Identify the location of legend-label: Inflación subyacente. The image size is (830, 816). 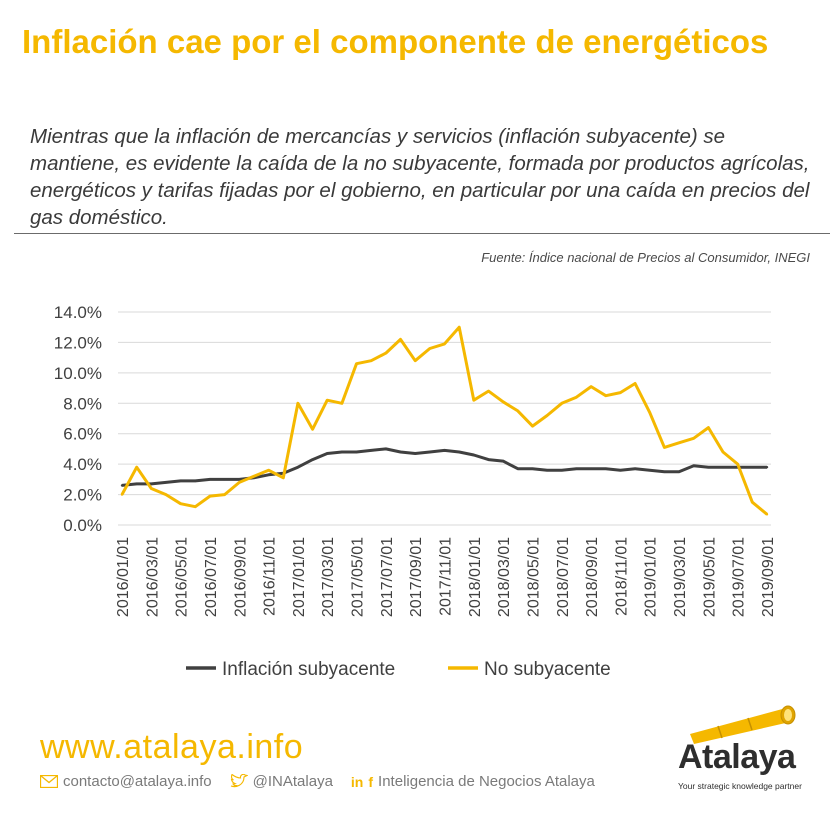
(308, 669).